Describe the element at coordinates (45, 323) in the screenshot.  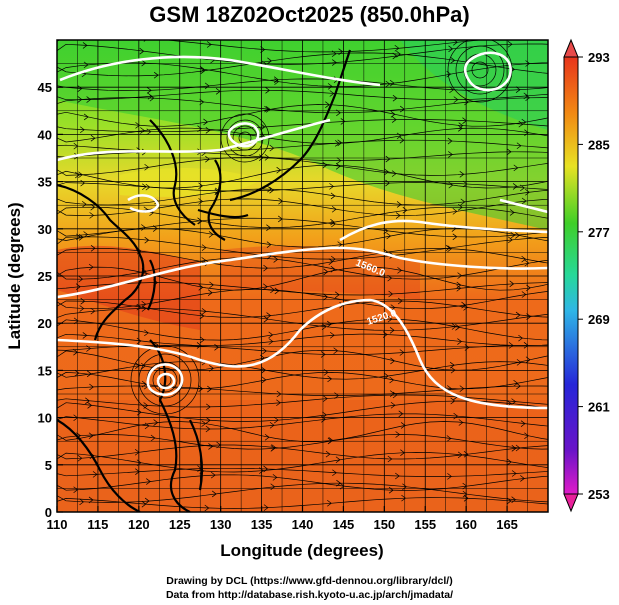
I see `y-tick-label: 20` at that location.